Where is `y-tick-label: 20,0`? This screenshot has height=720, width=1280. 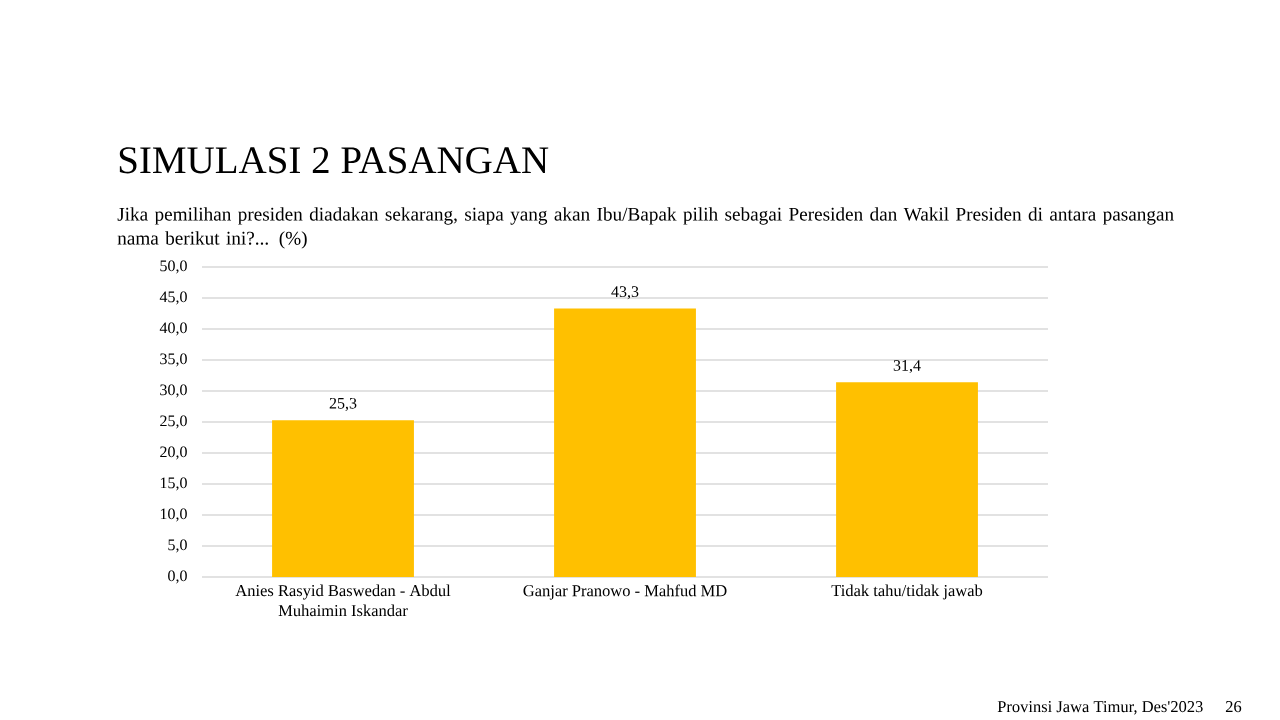 y-tick-label: 20,0 is located at coordinates (173, 453).